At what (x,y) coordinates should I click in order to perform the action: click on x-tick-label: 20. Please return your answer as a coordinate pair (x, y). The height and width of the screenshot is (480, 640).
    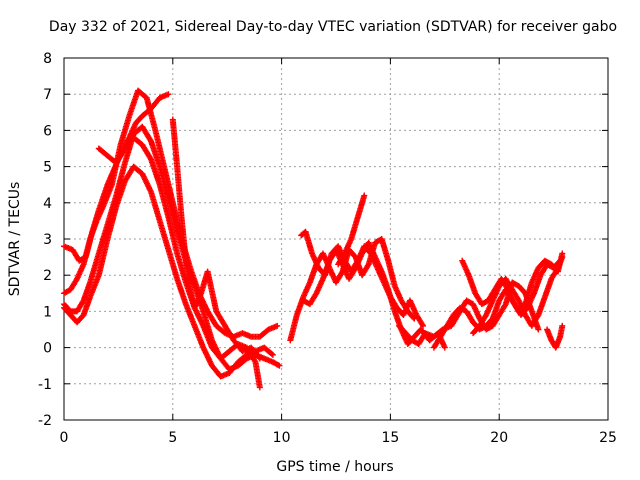
    Looking at the image, I should click on (499, 438).